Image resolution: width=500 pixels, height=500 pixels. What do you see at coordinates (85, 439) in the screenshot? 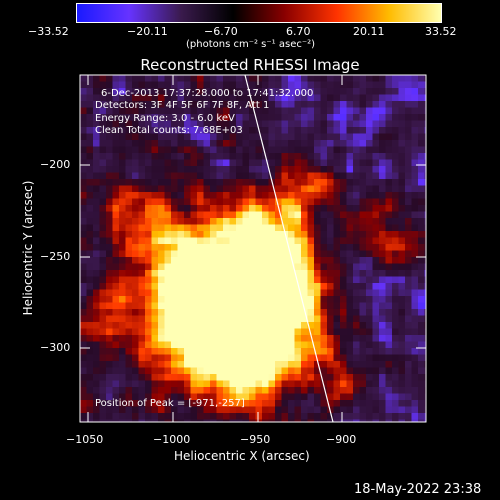
I see `x-tick-label: −1050` at bounding box center [85, 439].